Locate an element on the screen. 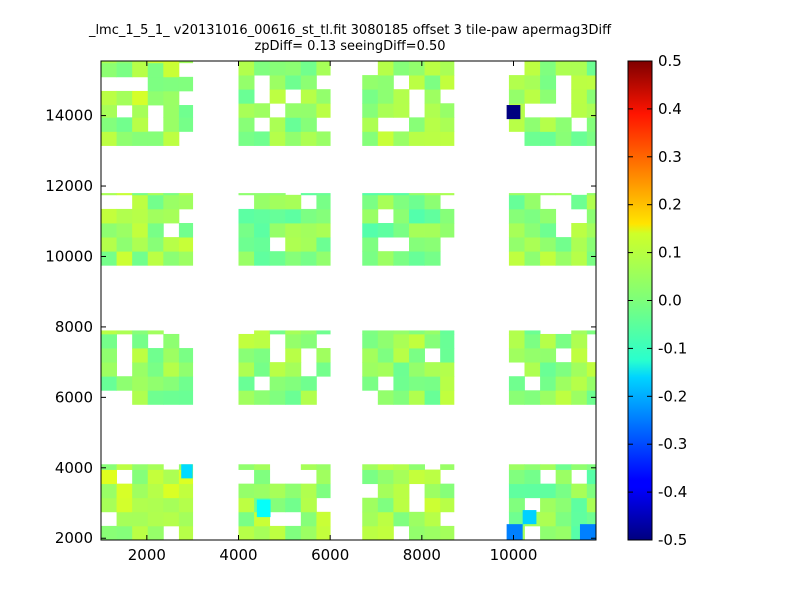  x-tick-label: 6000 is located at coordinates (330, 555).